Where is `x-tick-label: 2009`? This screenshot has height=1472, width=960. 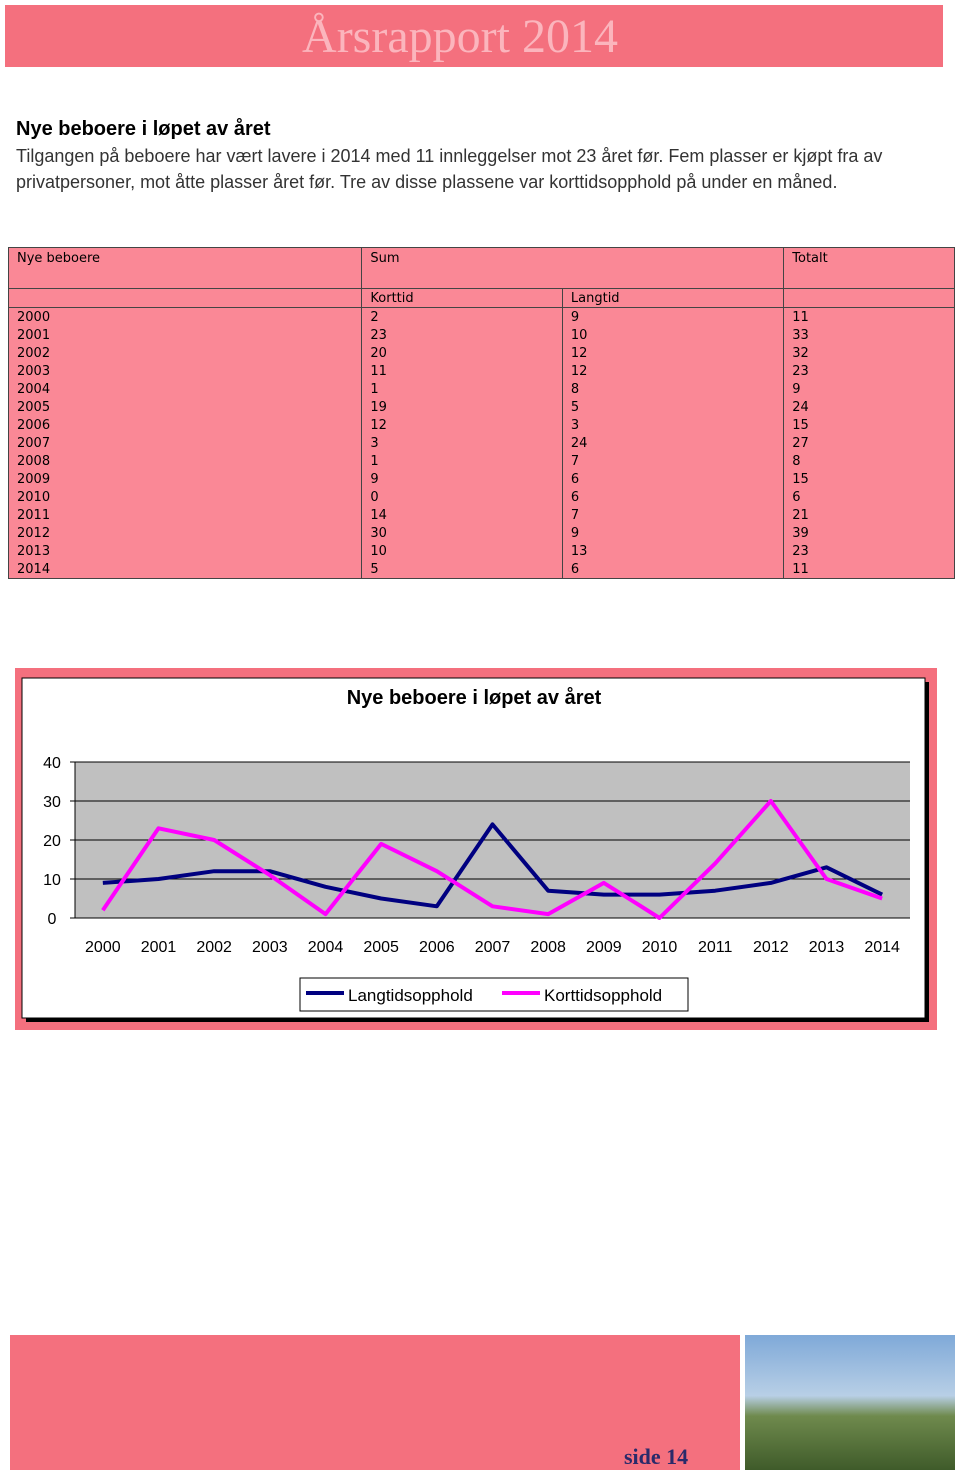
x-tick-label: 2009 is located at coordinates (604, 947).